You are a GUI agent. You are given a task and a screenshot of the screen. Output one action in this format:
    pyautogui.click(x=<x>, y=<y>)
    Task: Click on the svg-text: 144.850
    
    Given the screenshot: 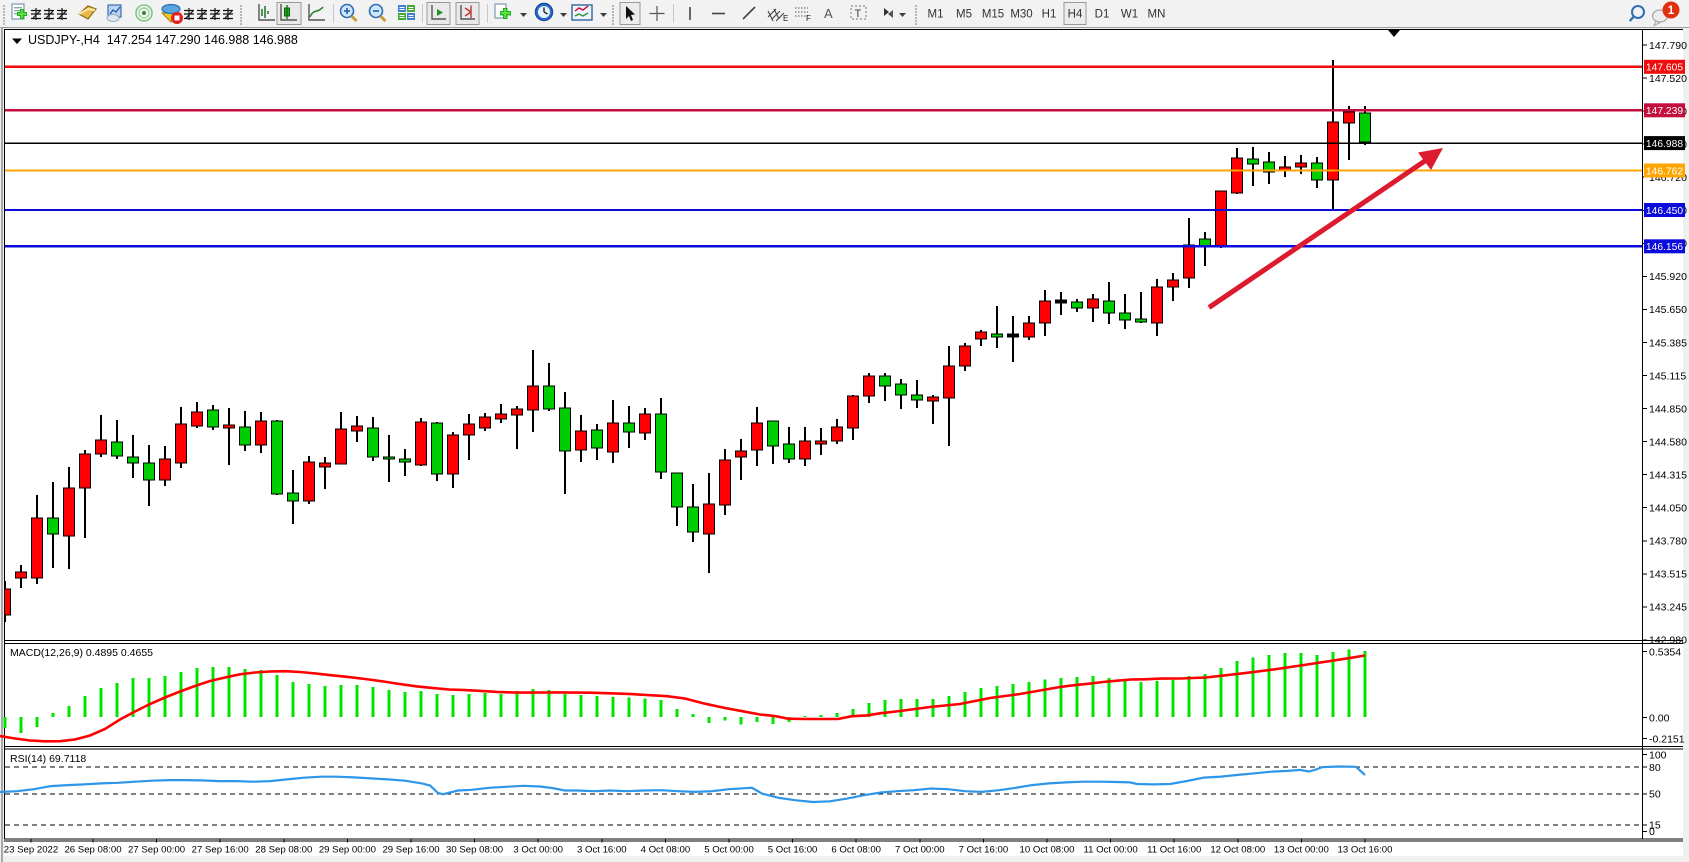 What is the action you would take?
    pyautogui.click(x=1668, y=409)
    